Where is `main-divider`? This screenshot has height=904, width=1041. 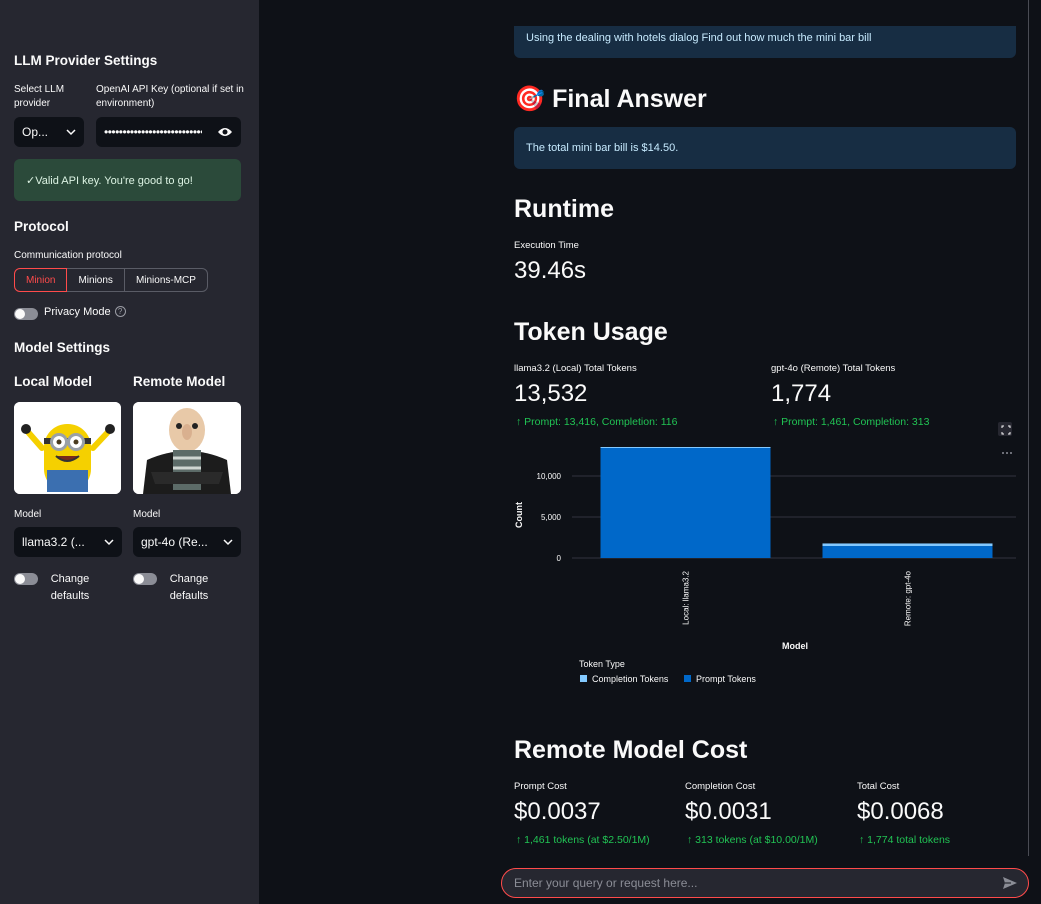
main-divider is located at coordinates (1028, 428).